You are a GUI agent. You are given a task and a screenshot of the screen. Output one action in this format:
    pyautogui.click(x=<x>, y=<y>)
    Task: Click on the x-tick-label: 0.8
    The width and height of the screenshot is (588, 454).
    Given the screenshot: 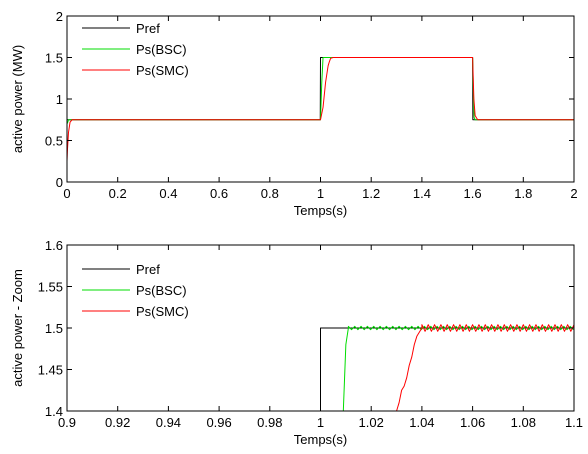 What is the action you would take?
    pyautogui.click(x=270, y=193)
    